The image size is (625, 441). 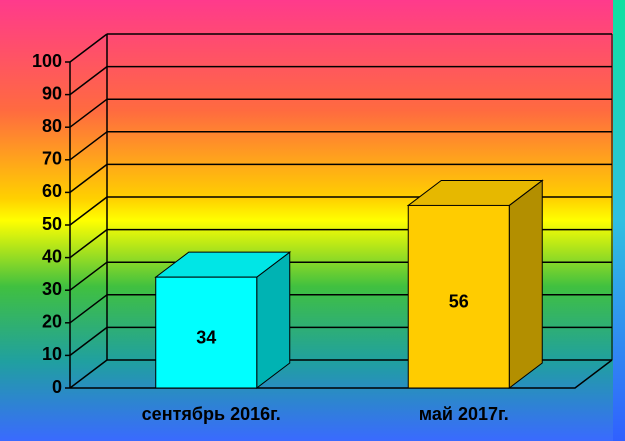 I want to click on value-label: 56, so click(x=459, y=301).